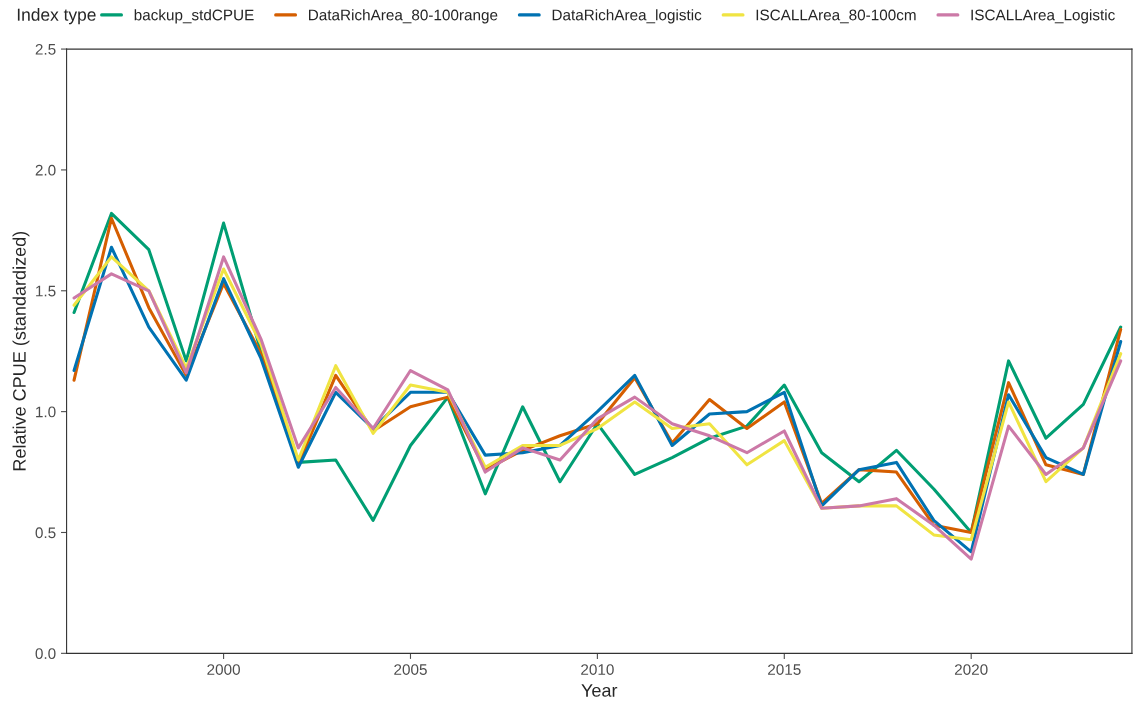  Describe the element at coordinates (597, 669) in the screenshot. I see `x-tick-label: 2010` at that location.